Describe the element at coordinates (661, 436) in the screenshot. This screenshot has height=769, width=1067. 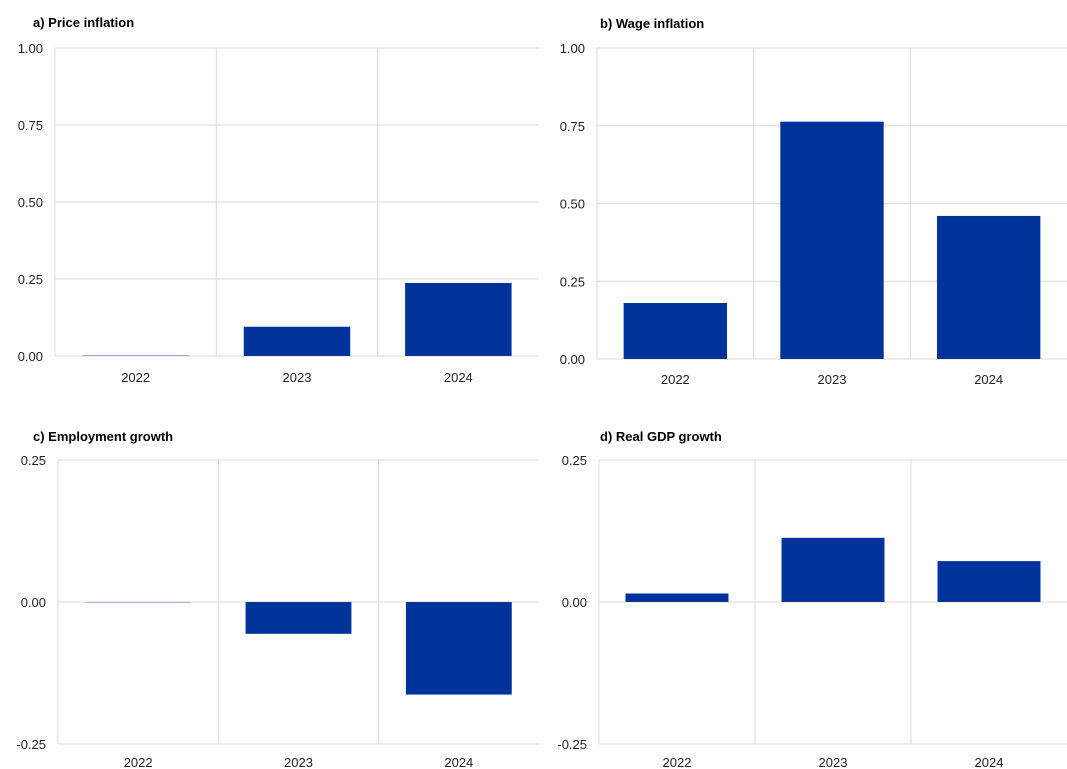
I see `chart-title: d) Real GDP growth` at that location.